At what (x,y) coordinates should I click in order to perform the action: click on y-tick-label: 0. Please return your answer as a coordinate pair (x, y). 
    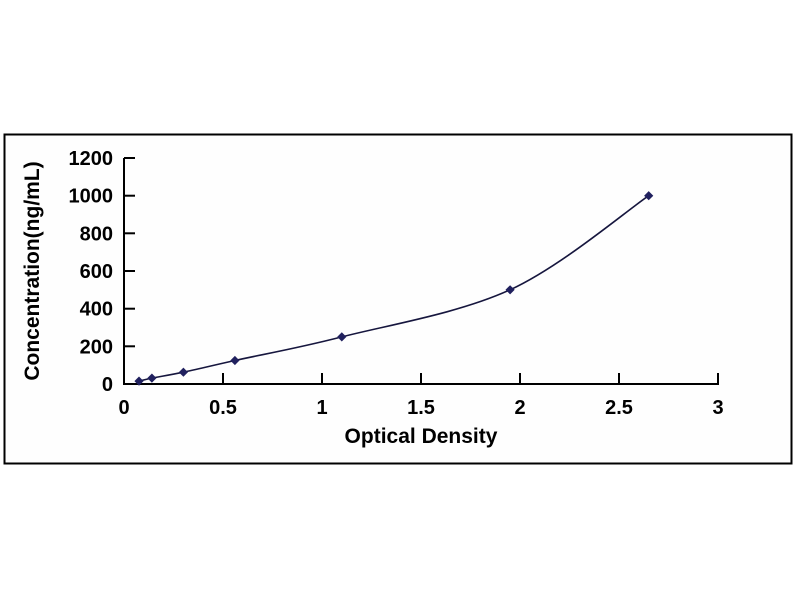
    Looking at the image, I should click on (107, 385).